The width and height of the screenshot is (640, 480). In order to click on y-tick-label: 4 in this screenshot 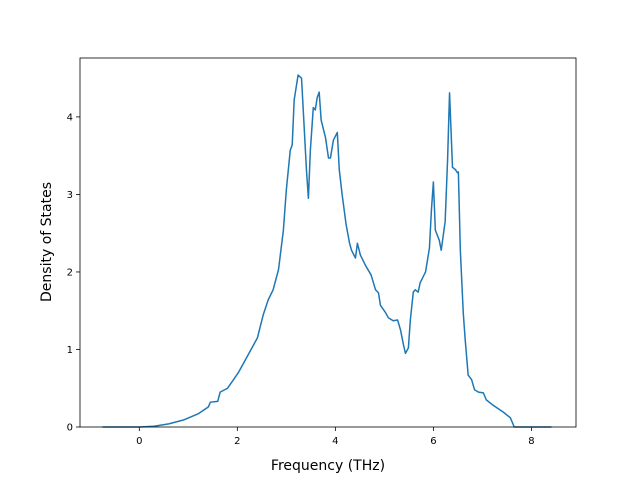, I will do `click(70, 117)`.